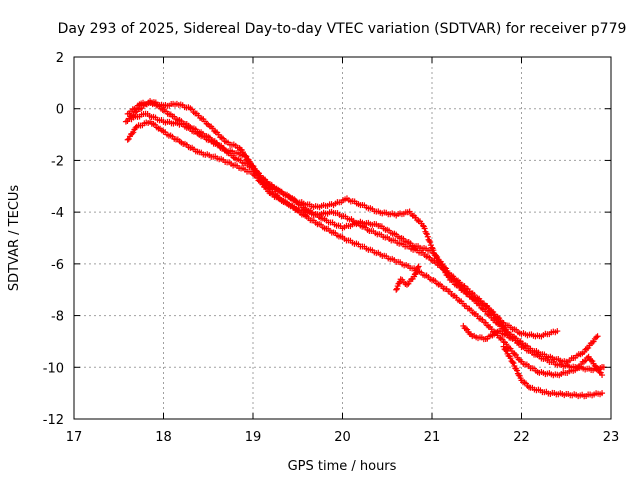 This screenshot has height=480, width=640. I want to click on y-tick-label: -4, so click(57, 213).